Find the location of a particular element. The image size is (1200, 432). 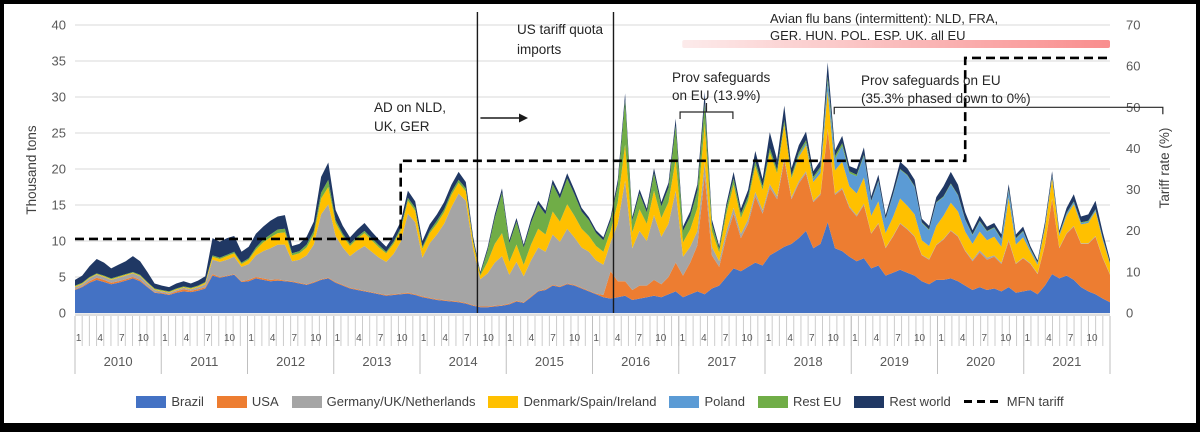

safeguard-139-label: on EU (13.9%) is located at coordinates (716, 95).